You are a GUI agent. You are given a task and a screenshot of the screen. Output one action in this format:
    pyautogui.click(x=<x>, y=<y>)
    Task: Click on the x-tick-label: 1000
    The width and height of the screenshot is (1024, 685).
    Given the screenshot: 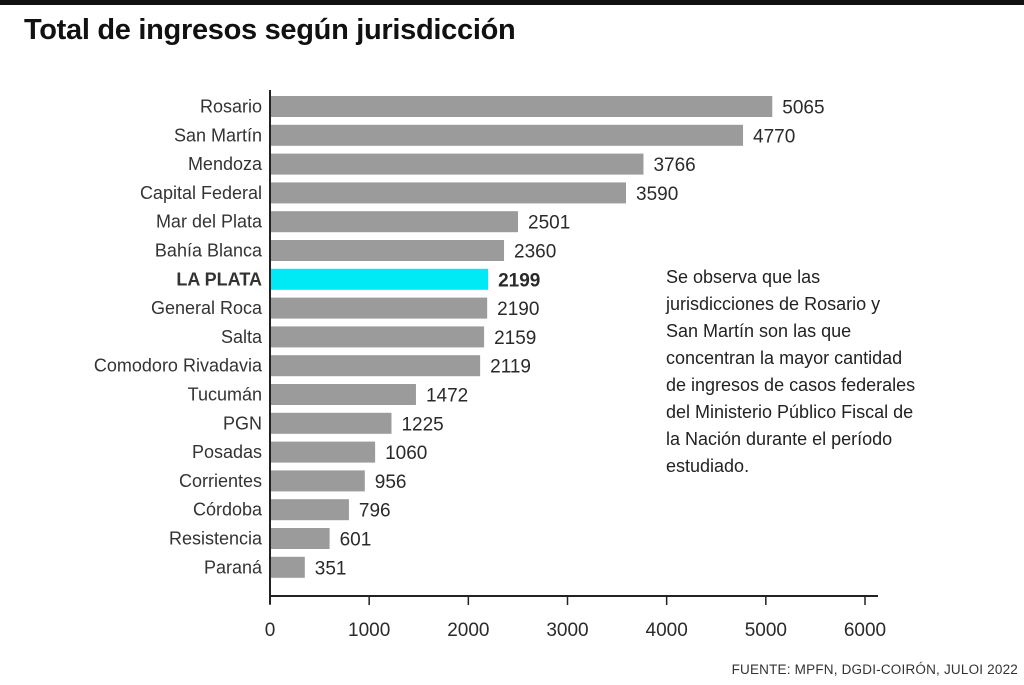 What is the action you would take?
    pyautogui.click(x=369, y=630)
    